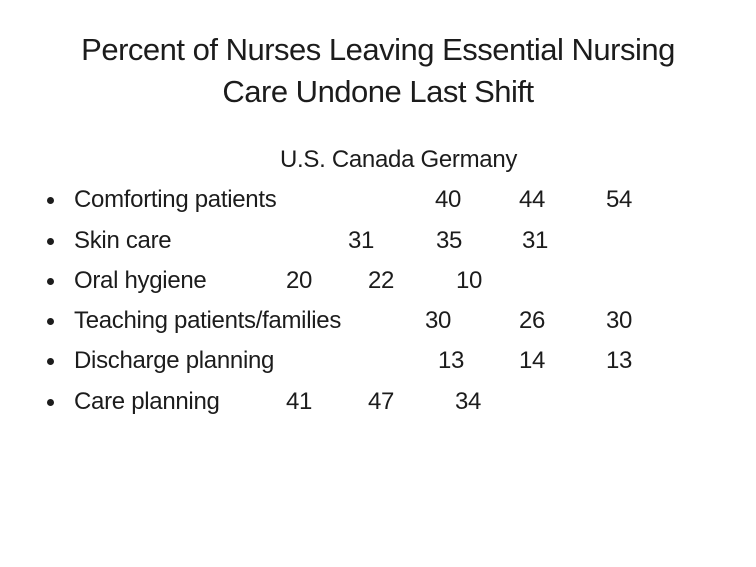  What do you see at coordinates (469, 280) in the screenshot?
I see `row-value-germany: 10` at bounding box center [469, 280].